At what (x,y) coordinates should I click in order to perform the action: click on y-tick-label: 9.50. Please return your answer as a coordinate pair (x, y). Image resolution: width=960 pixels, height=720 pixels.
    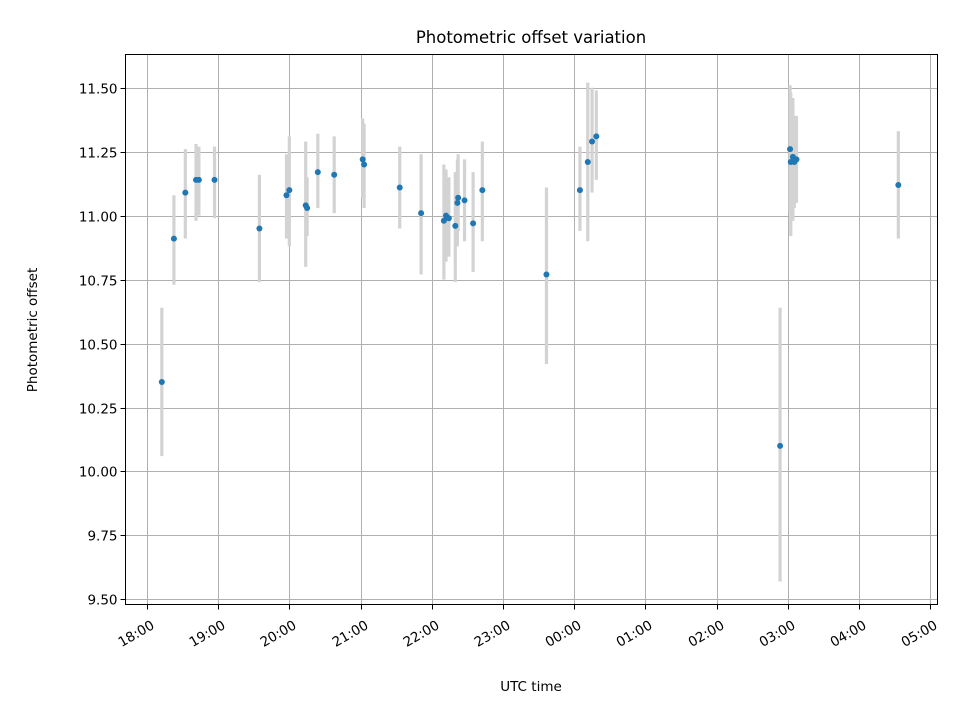
    Looking at the image, I should click on (102, 601).